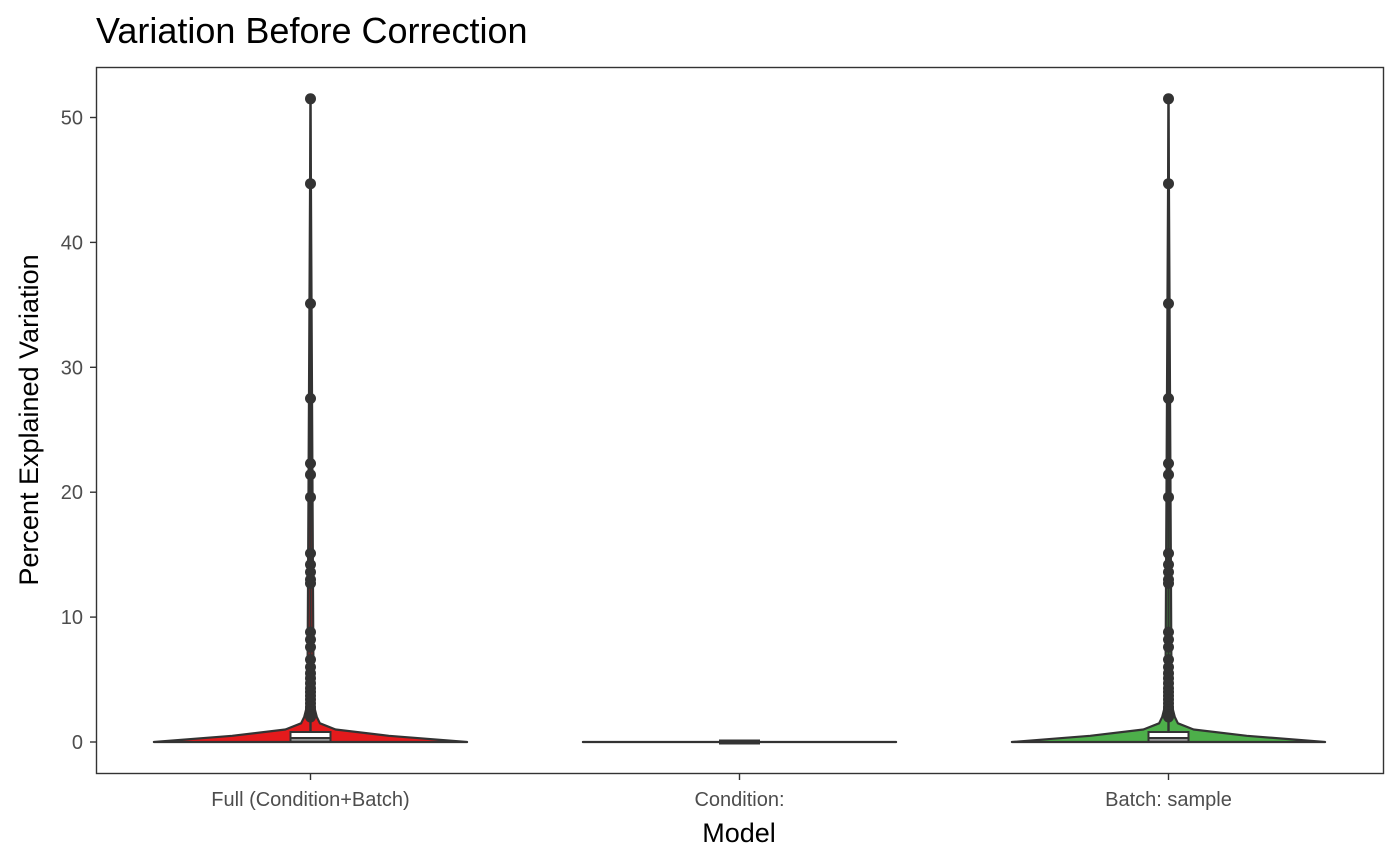  I want to click on x-tick-label: Batch: sample, so click(1168, 800).